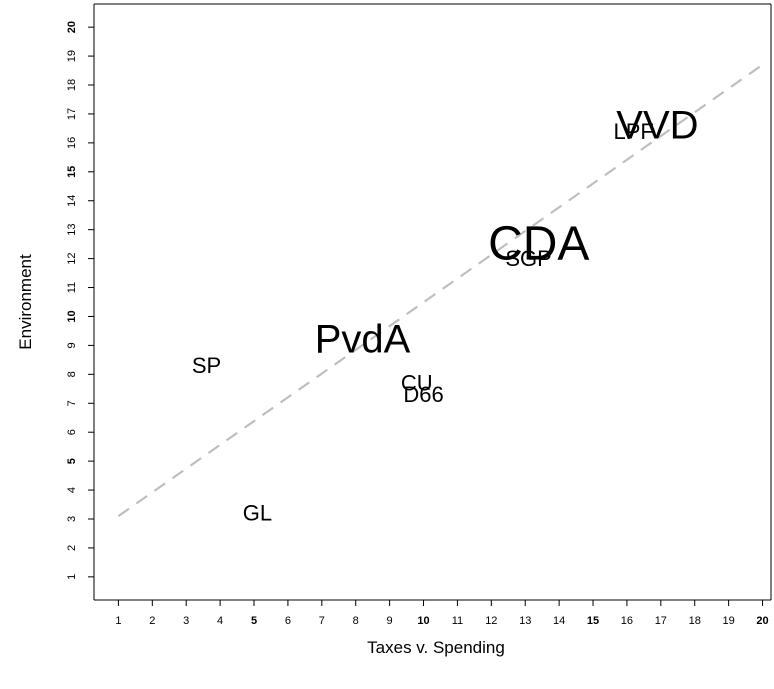 This screenshot has width=774, height=689. What do you see at coordinates (457, 621) in the screenshot?
I see `x-tick-label: 11` at bounding box center [457, 621].